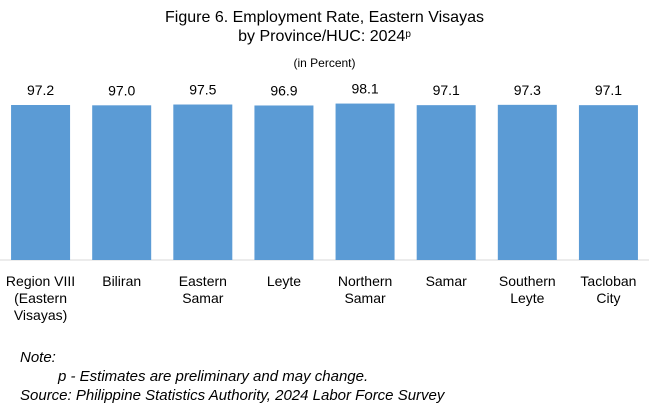 This screenshot has height=412, width=649. Describe the element at coordinates (408, 34) in the screenshot. I see `preliminary-superscript: p` at that location.